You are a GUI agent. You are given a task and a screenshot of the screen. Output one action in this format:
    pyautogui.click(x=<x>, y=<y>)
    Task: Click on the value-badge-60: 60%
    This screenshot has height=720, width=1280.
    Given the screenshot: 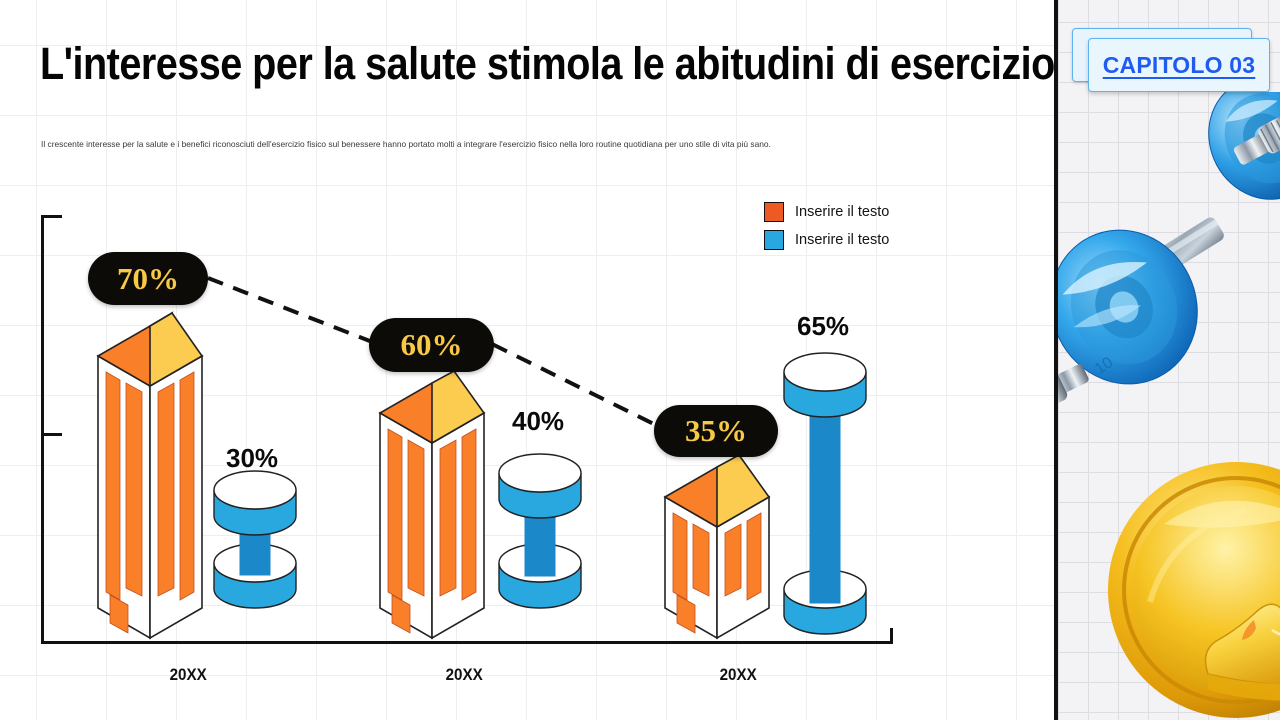 What is the action you would take?
    pyautogui.click(x=431, y=345)
    